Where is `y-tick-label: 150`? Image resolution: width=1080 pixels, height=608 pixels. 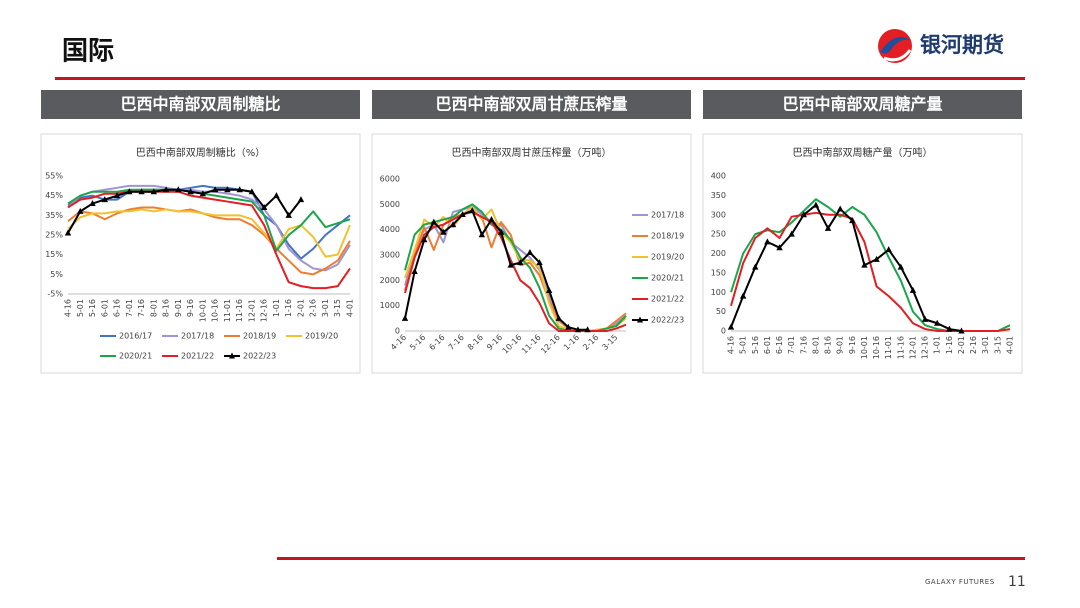 y-tick-label: 150 is located at coordinates (718, 272).